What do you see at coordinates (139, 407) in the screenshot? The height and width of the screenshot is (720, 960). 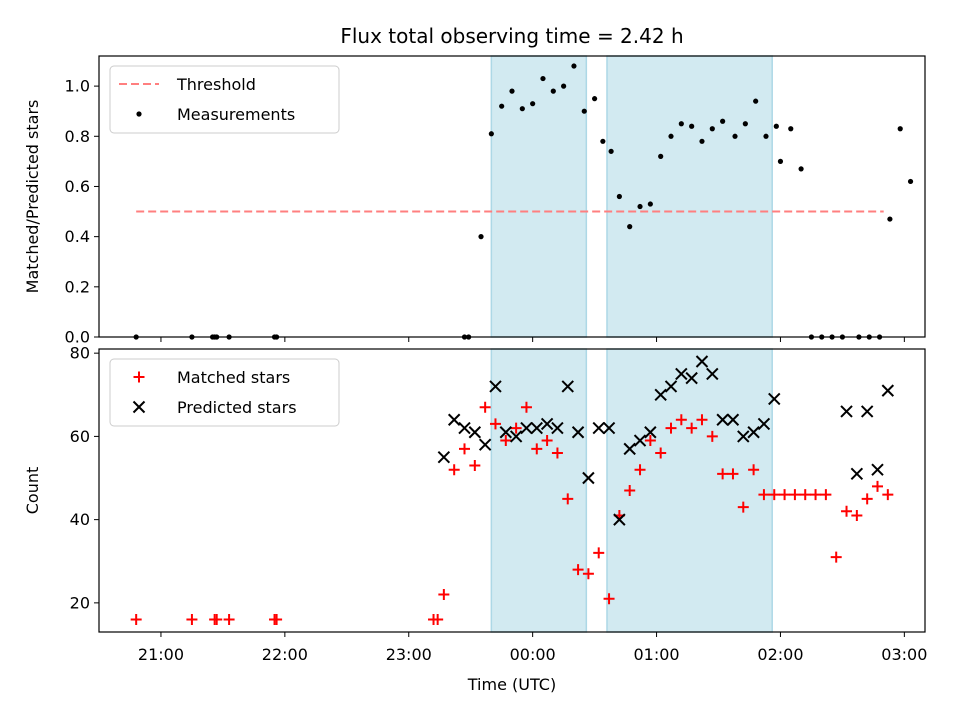 I see `legend-swatch-x` at bounding box center [139, 407].